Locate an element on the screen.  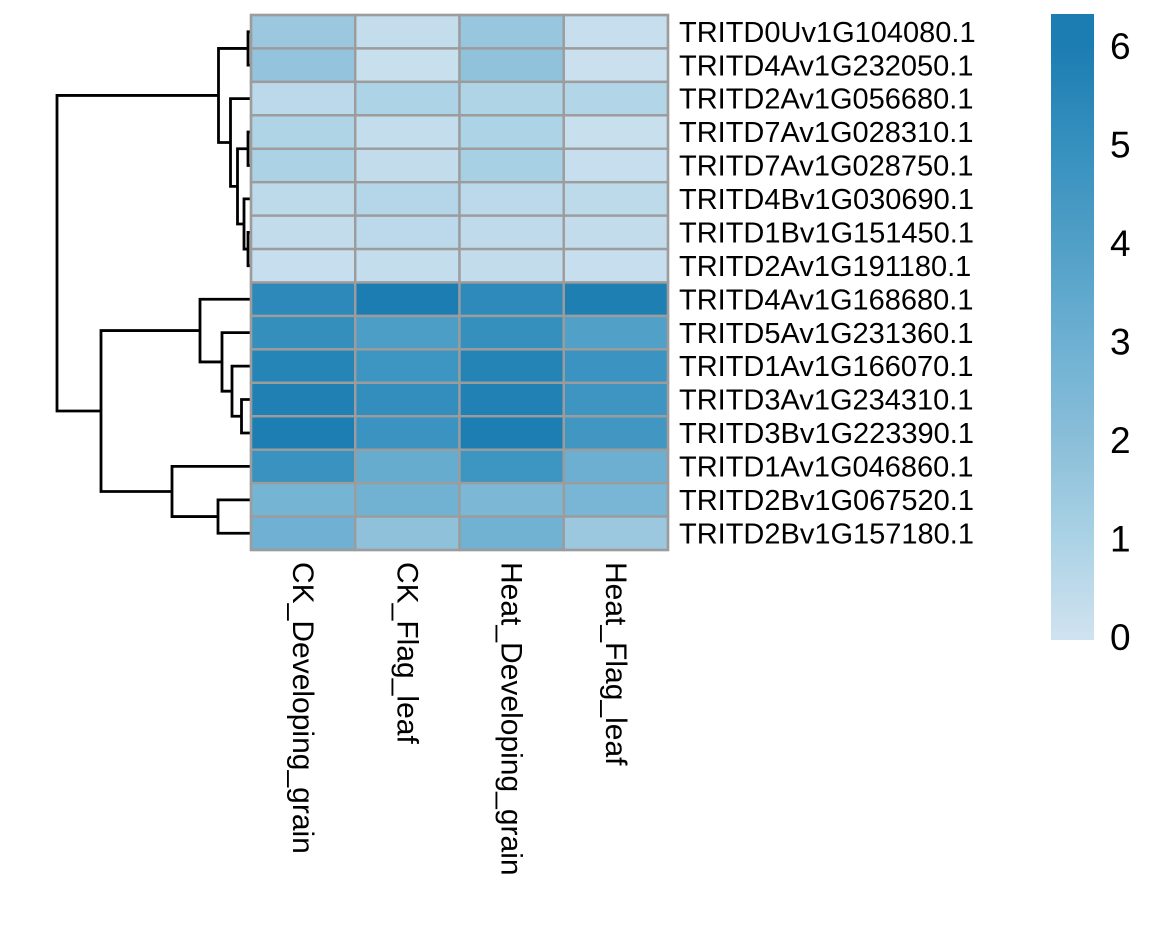
colorbar: 0 1 2 3 4 5 6 is located at coordinates (1091, 336).